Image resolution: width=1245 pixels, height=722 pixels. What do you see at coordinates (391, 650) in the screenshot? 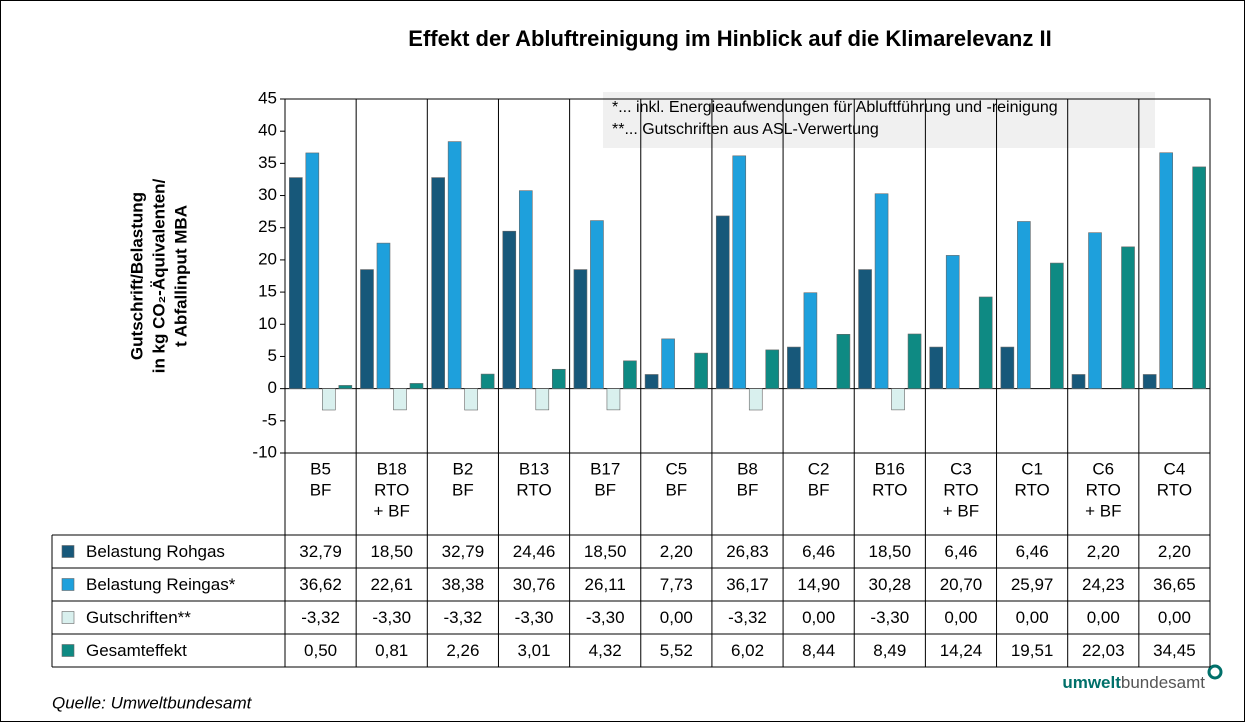
I see `table-cell: 0,81` at bounding box center [391, 650].